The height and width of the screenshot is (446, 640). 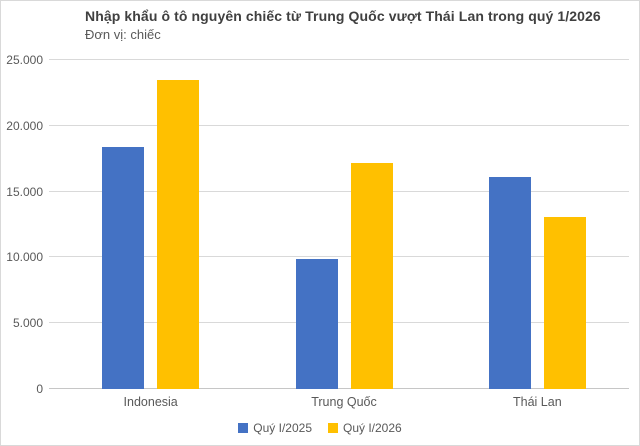 I want to click on bar-thái-lan-series-0, so click(x=509, y=283).